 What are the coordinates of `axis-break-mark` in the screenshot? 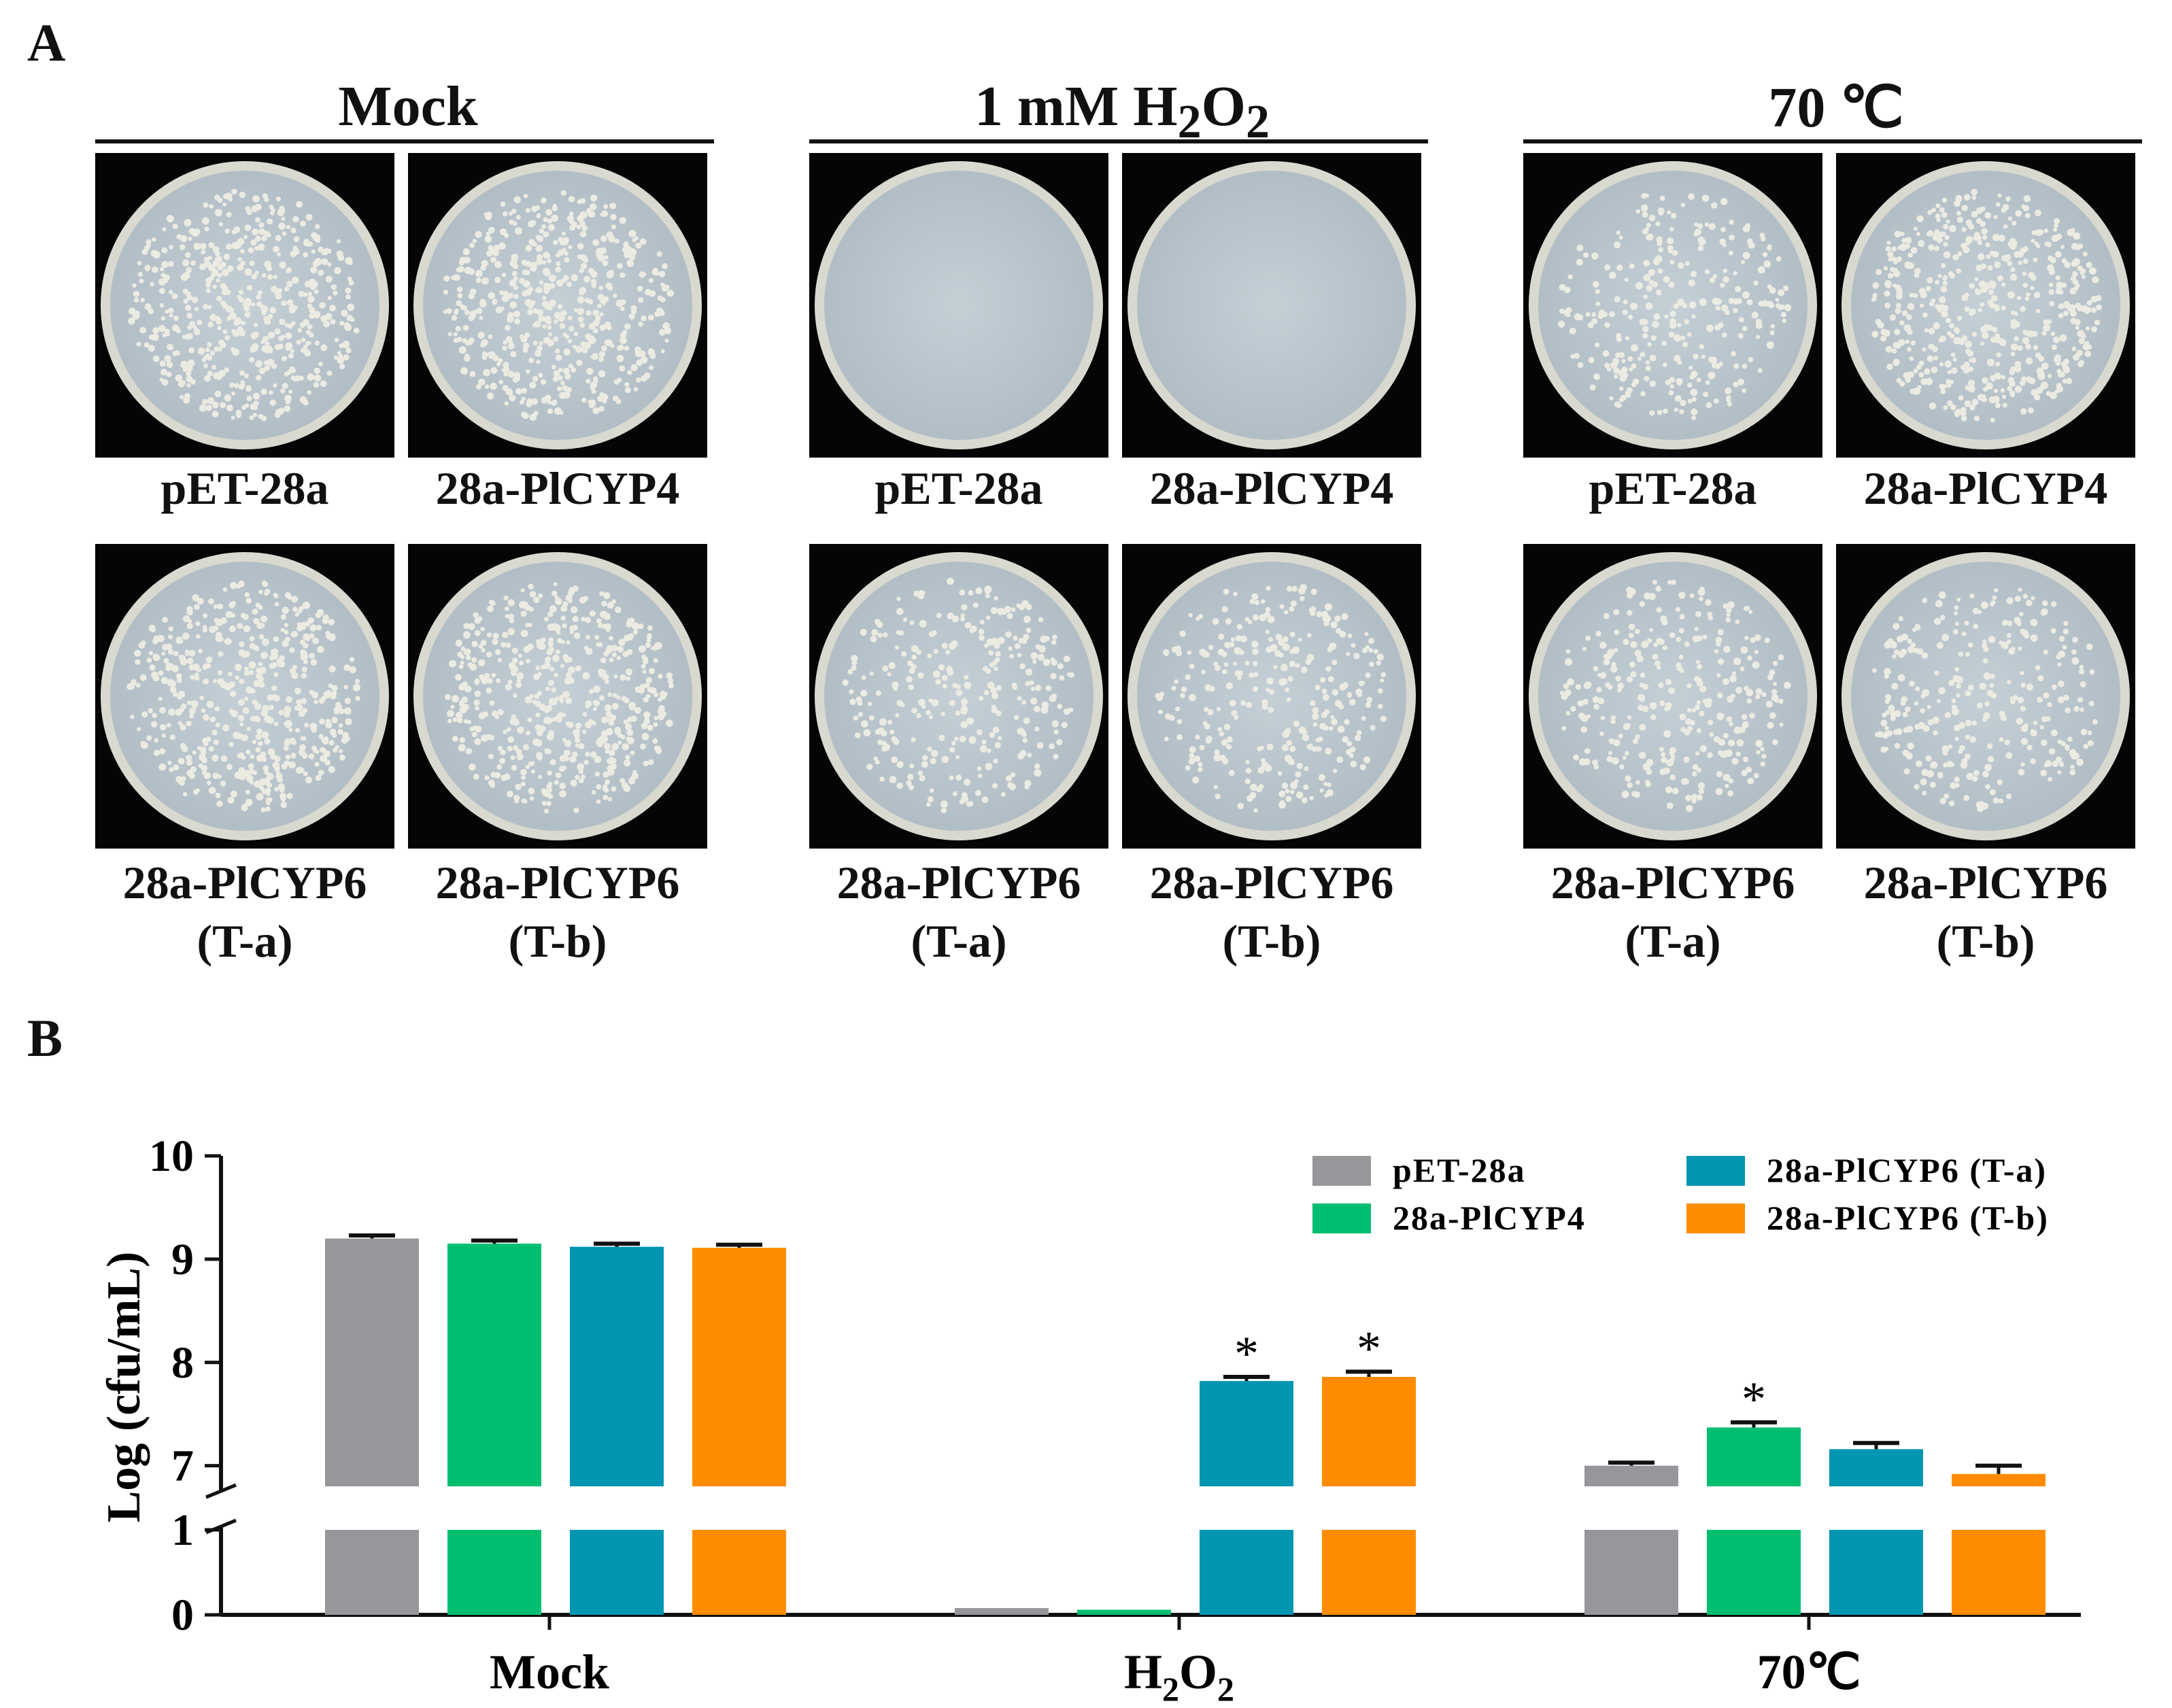 It's located at (221, 1491).